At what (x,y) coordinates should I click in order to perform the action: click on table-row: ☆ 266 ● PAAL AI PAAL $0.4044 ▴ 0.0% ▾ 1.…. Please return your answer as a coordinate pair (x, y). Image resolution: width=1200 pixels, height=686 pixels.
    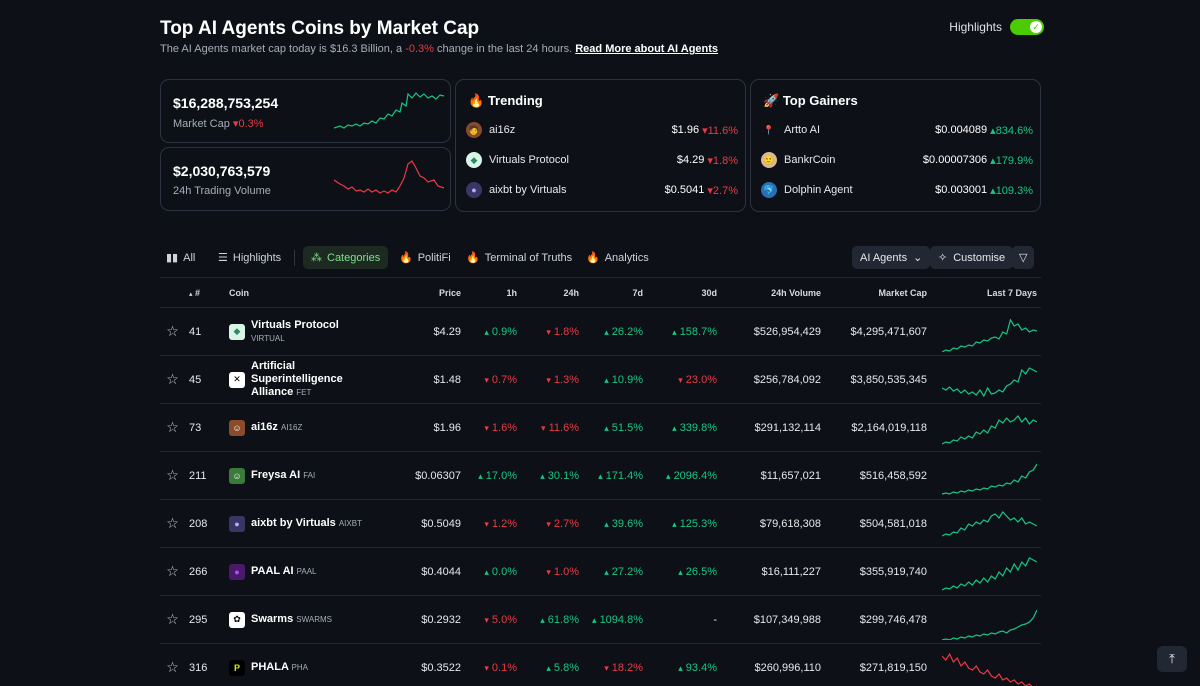
    Looking at the image, I should click on (600, 571).